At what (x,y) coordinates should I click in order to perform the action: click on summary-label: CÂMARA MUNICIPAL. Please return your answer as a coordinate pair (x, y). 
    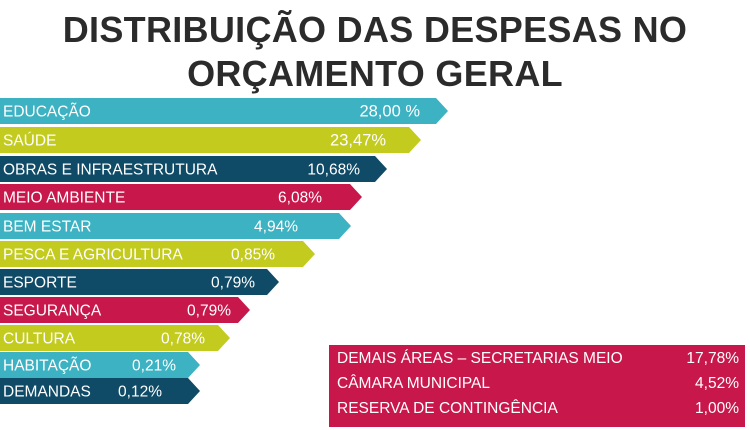
    Looking at the image, I should click on (414, 383).